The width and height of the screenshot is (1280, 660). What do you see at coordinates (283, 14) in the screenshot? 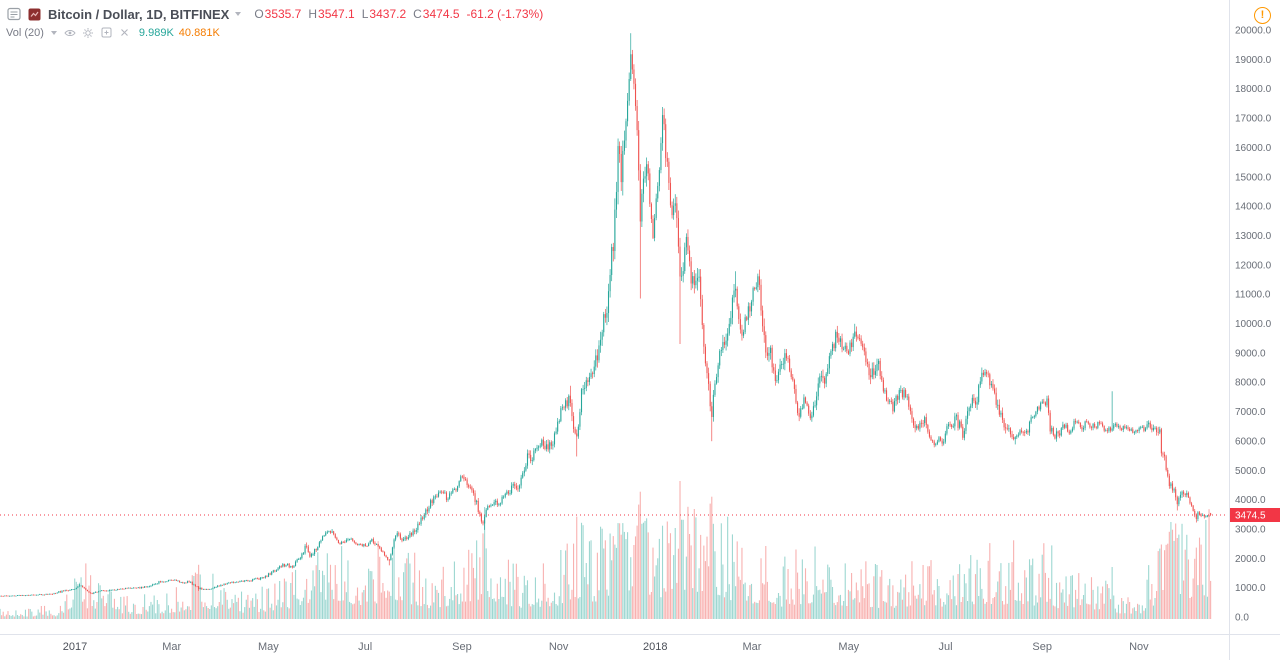
I see `open-value: 3535.7` at bounding box center [283, 14].